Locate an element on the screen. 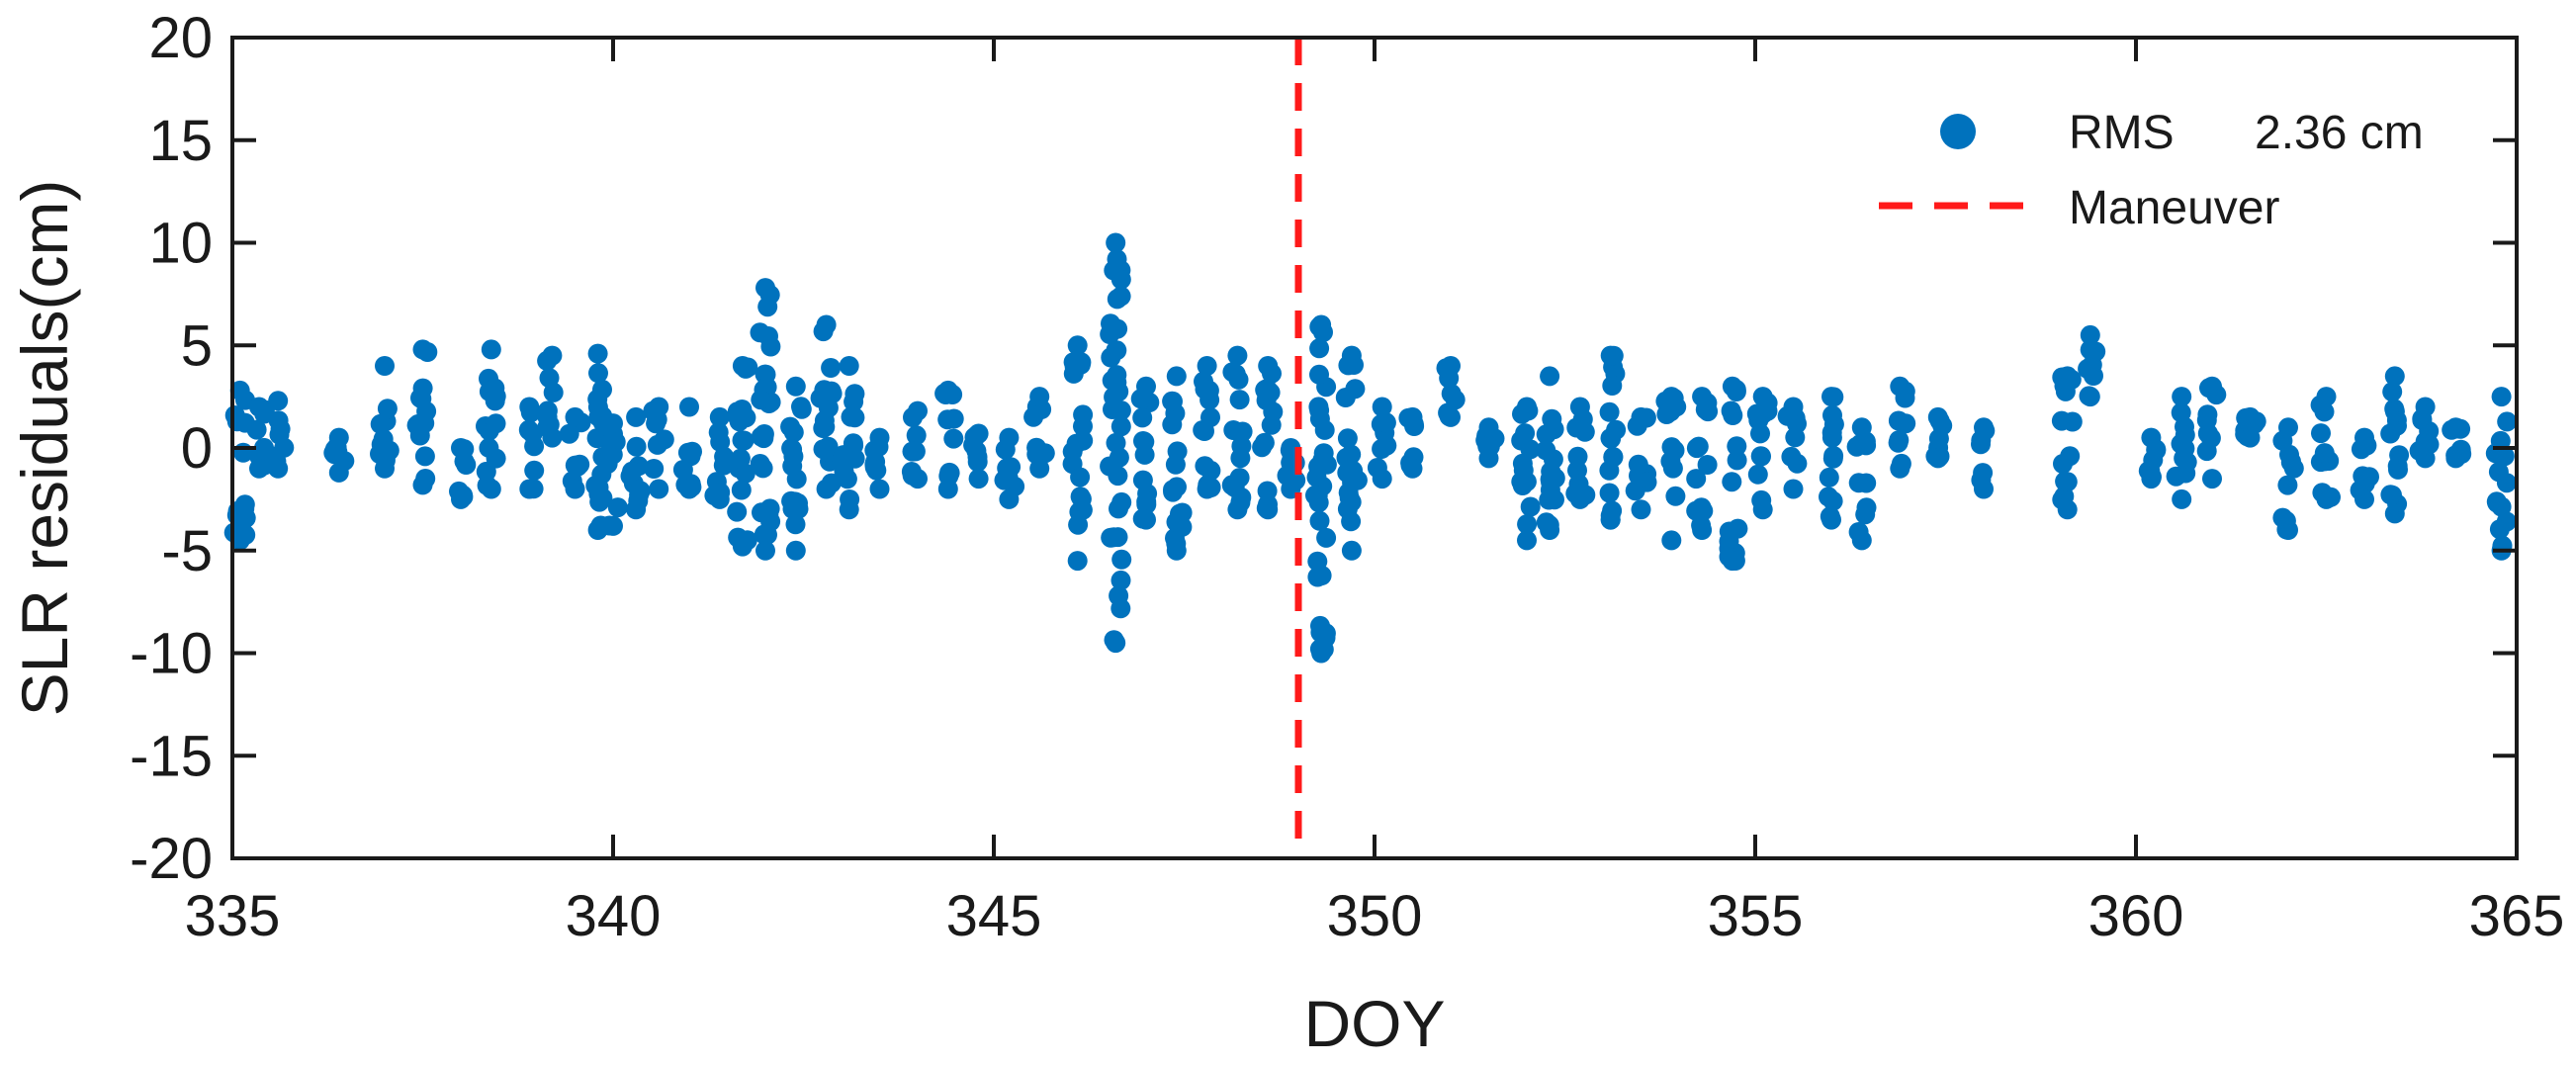  legend-marker-rms is located at coordinates (1958, 132).